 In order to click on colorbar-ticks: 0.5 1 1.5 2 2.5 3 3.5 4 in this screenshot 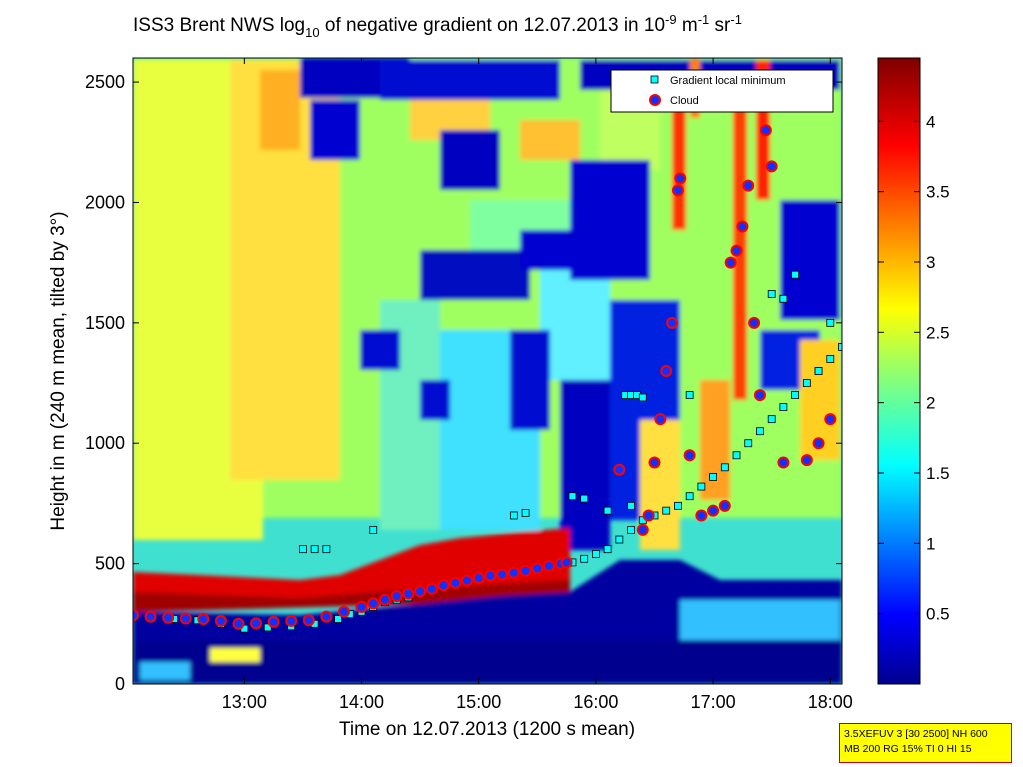, I will do `click(914, 368)`.